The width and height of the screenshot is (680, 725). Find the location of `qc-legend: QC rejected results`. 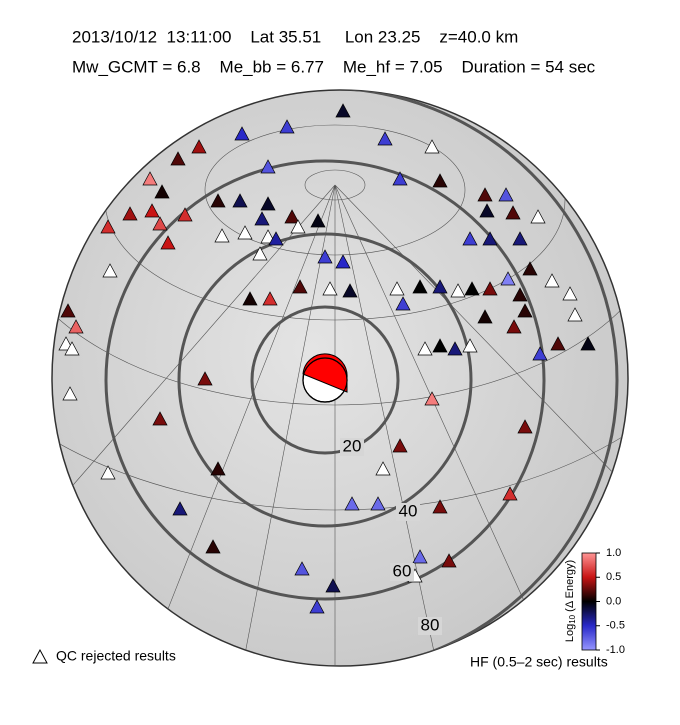

qc-legend: QC rejected results is located at coordinates (116, 656).